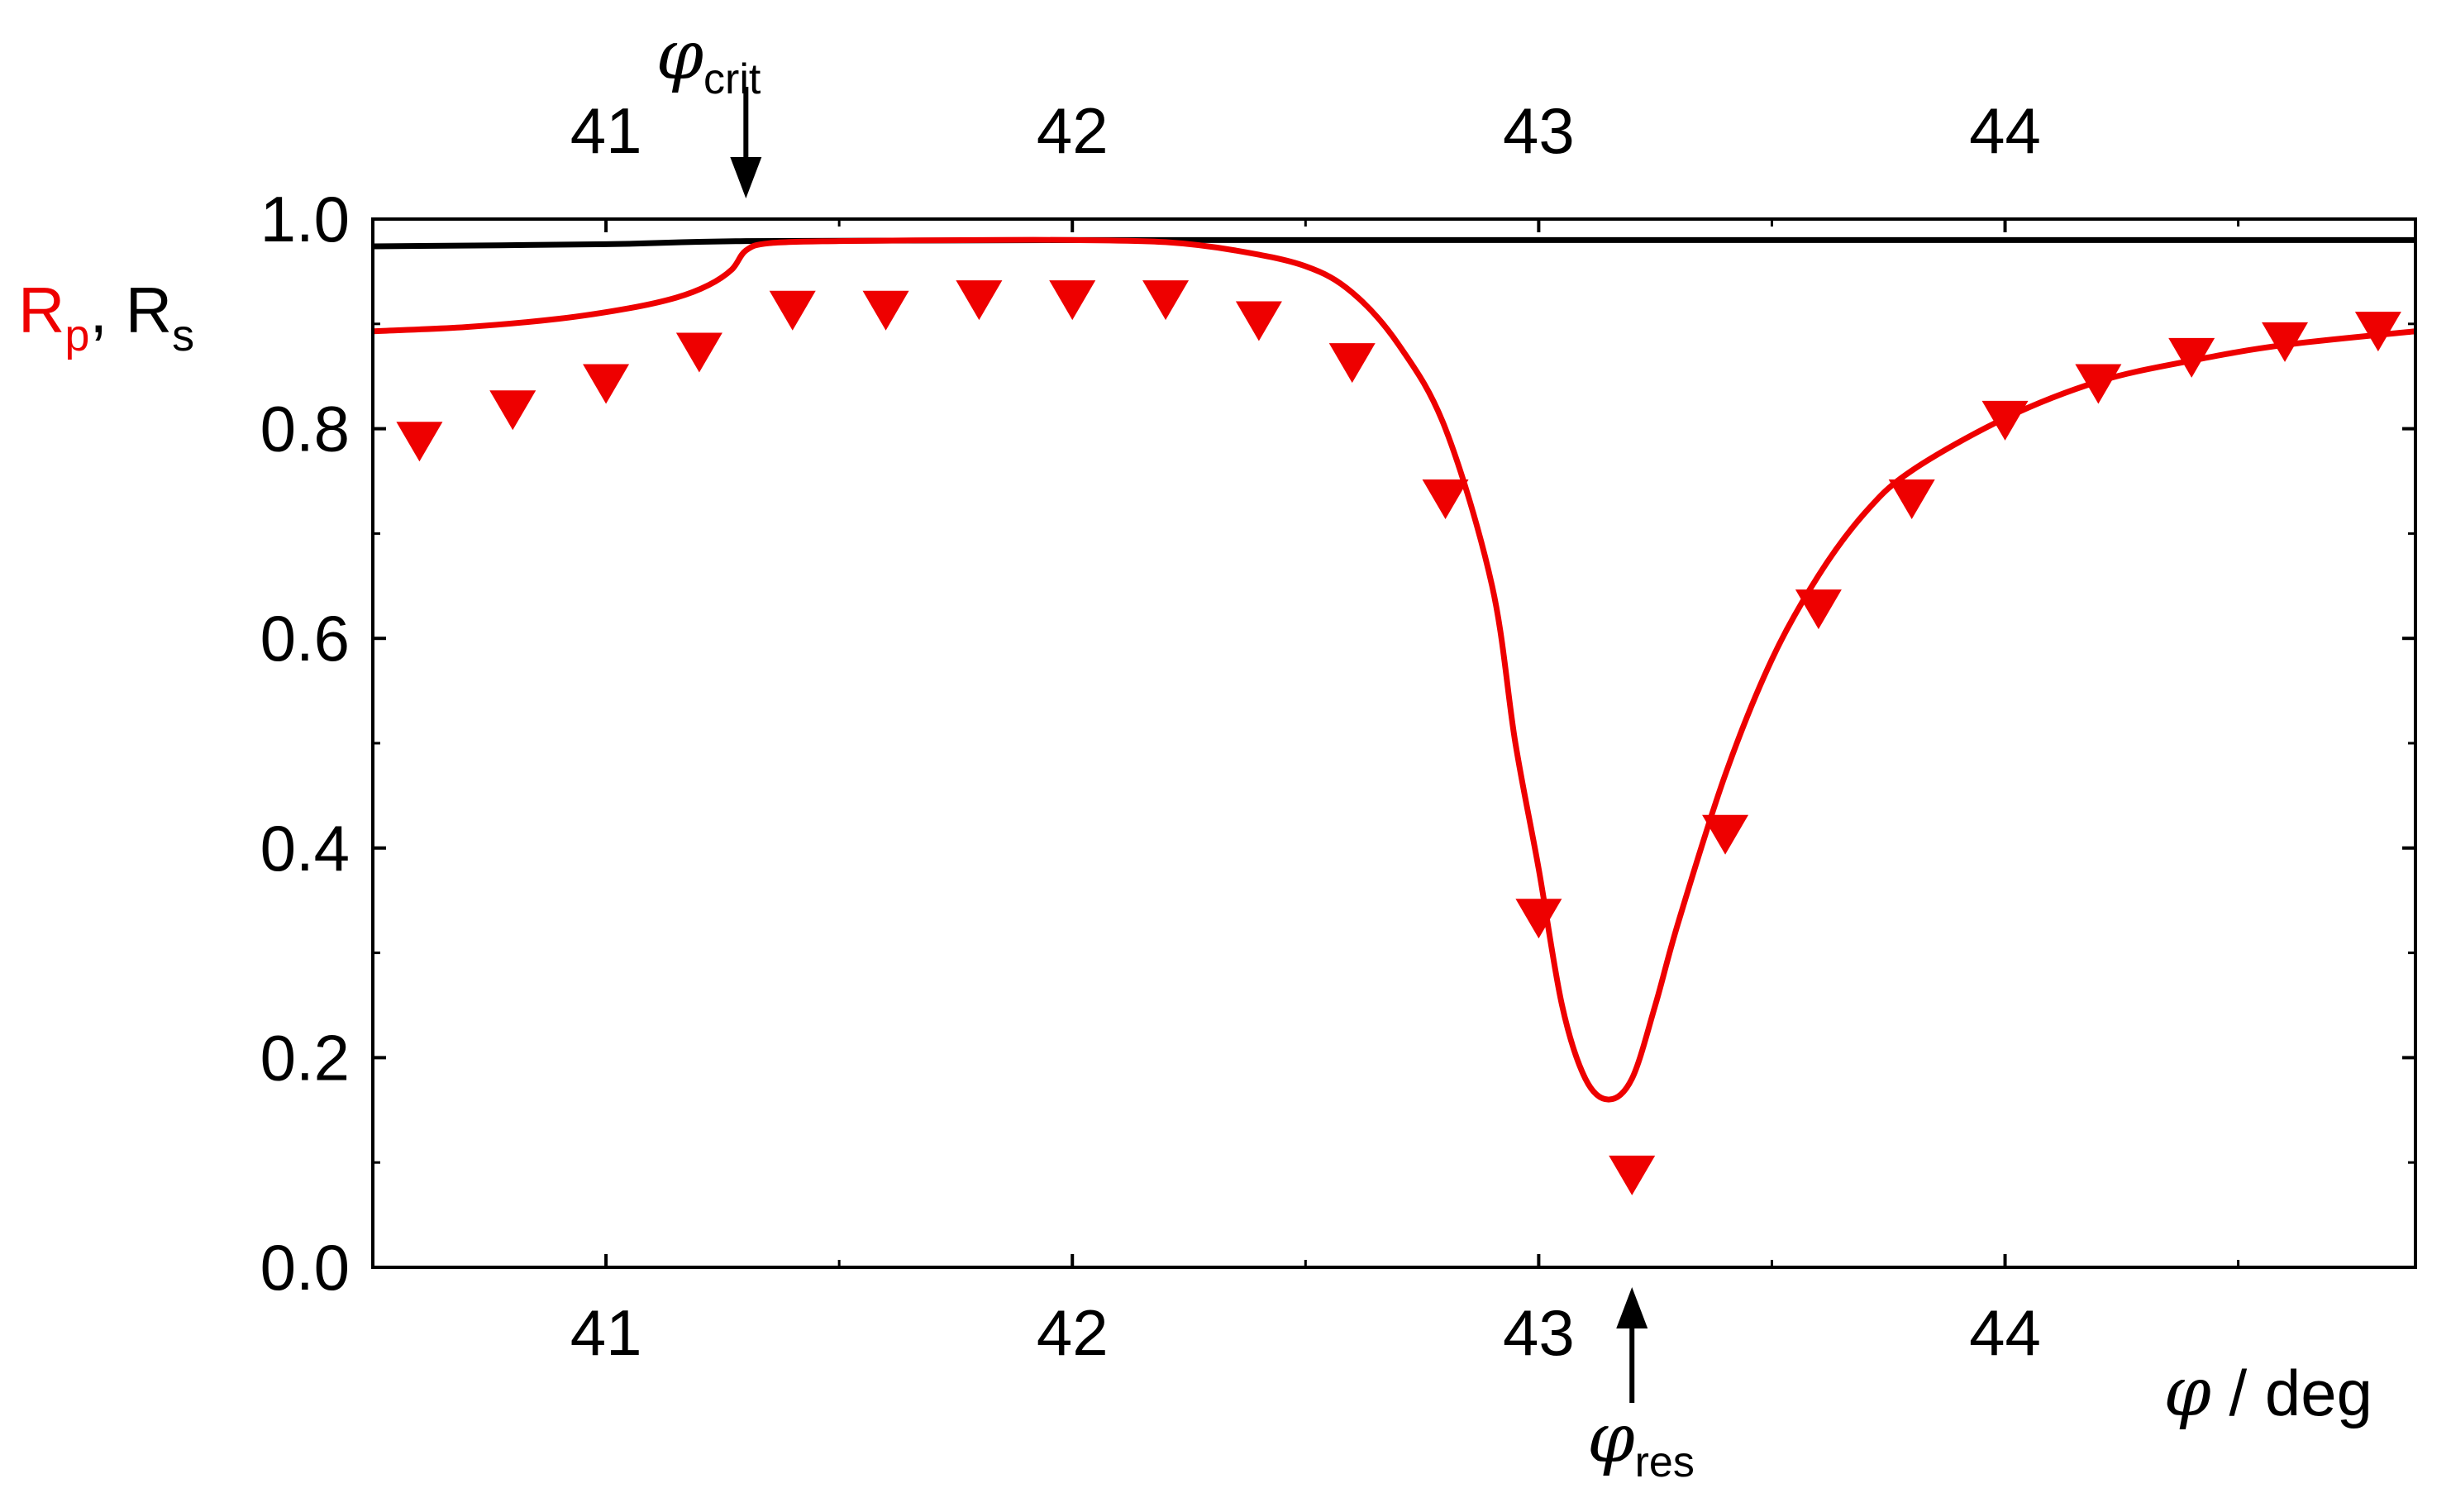 The height and width of the screenshot is (1512, 2451). Describe the element at coordinates (305, 429) in the screenshot. I see `y-tick-label: 0.8` at that location.